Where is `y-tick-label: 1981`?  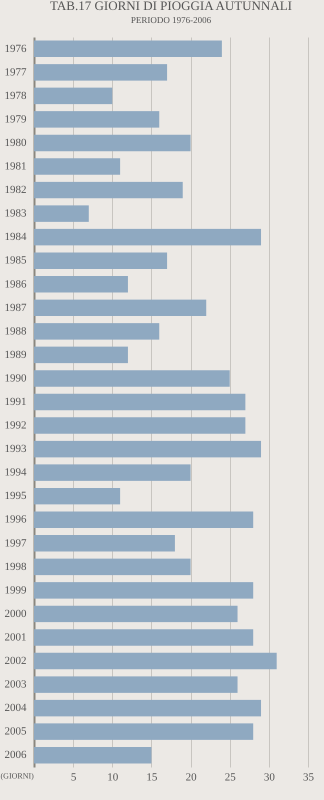 y-tick-label: 1981 is located at coordinates (15, 166).